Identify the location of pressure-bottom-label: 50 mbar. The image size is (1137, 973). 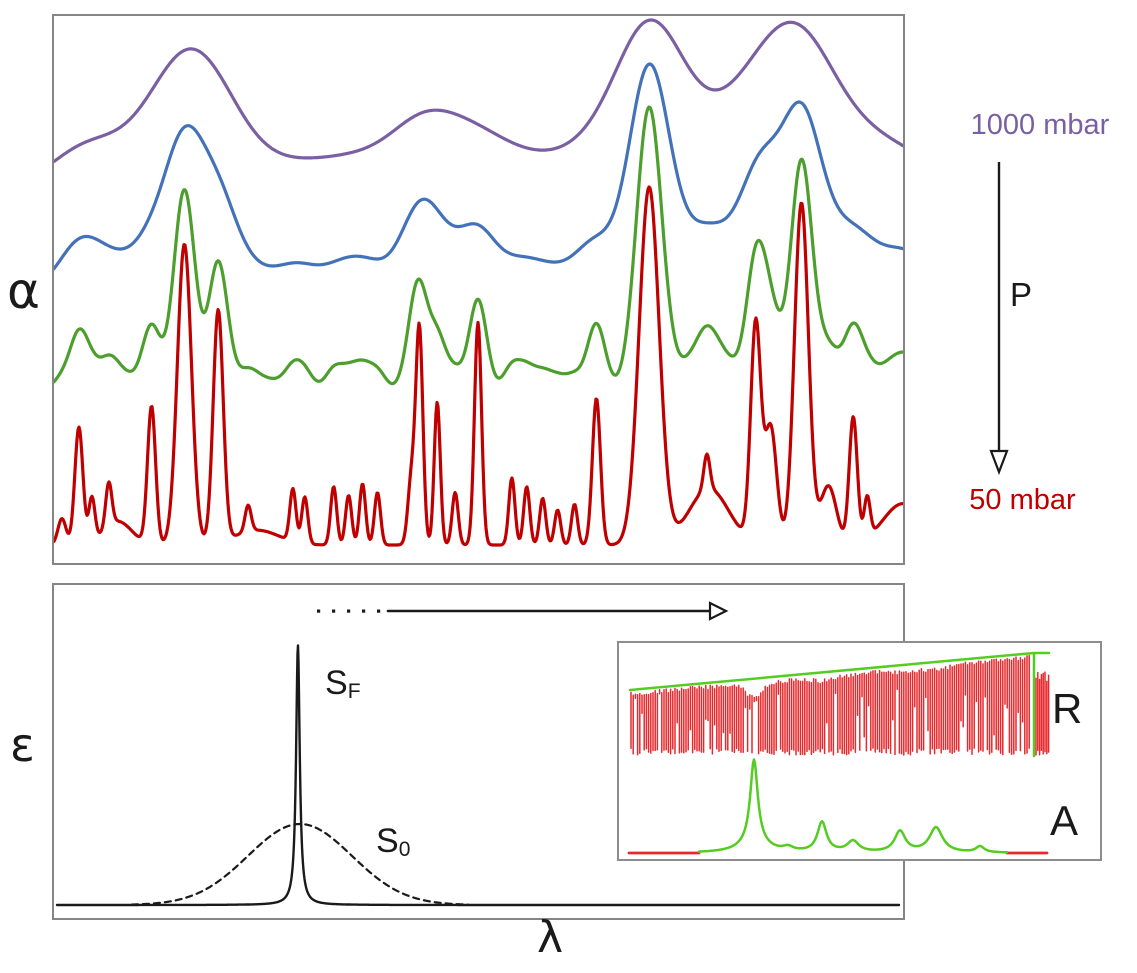
(1022, 500).